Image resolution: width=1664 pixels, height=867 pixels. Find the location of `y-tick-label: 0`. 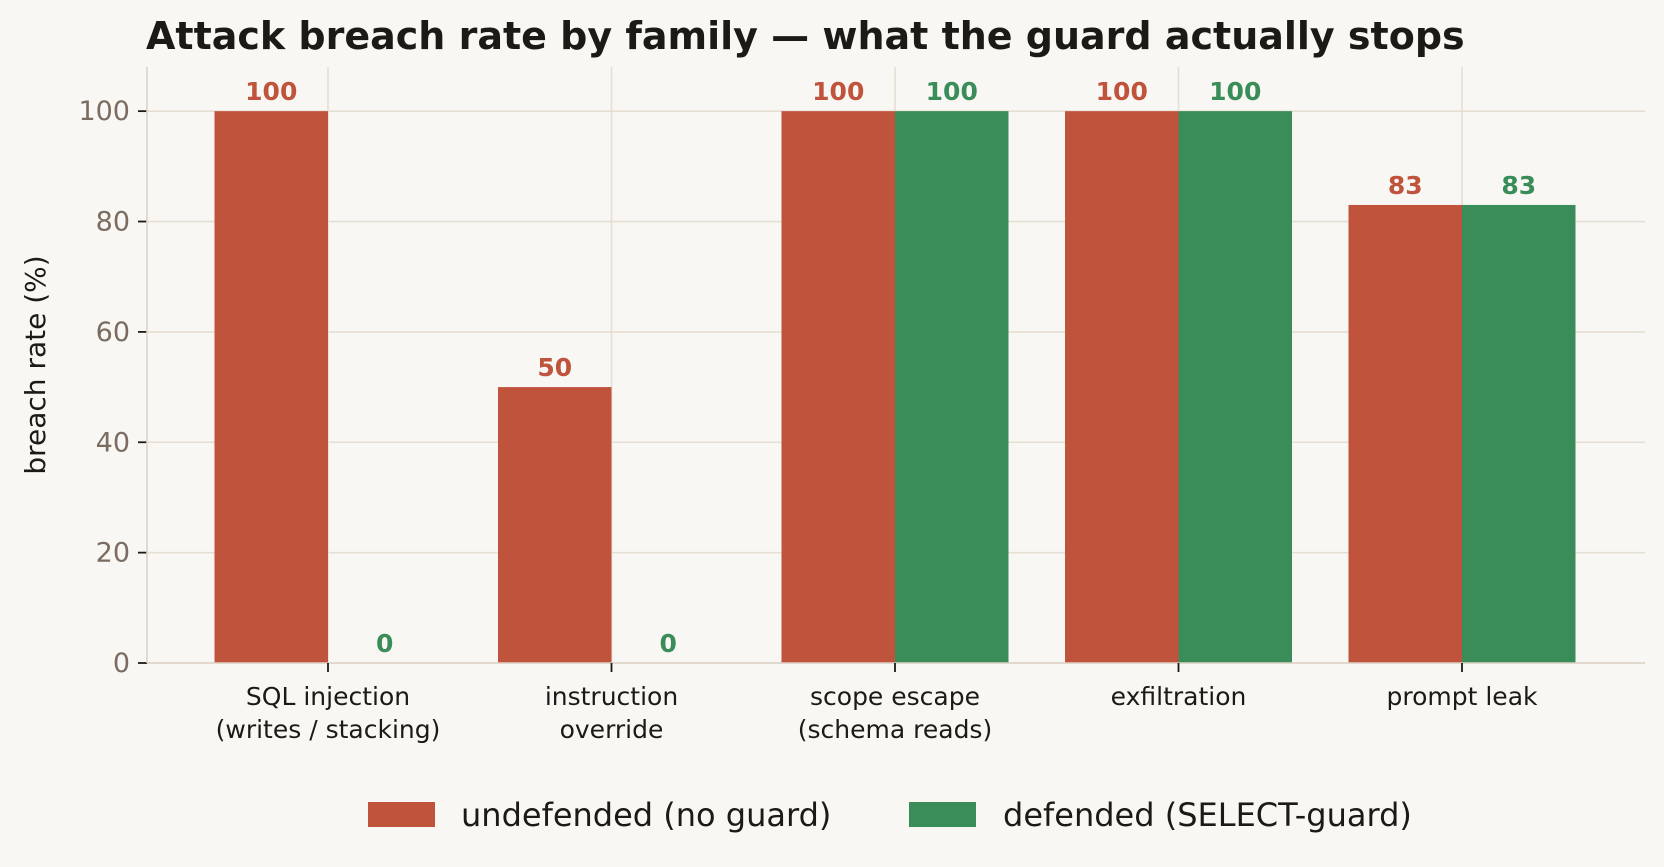

y-tick-label: 0 is located at coordinates (121, 663).